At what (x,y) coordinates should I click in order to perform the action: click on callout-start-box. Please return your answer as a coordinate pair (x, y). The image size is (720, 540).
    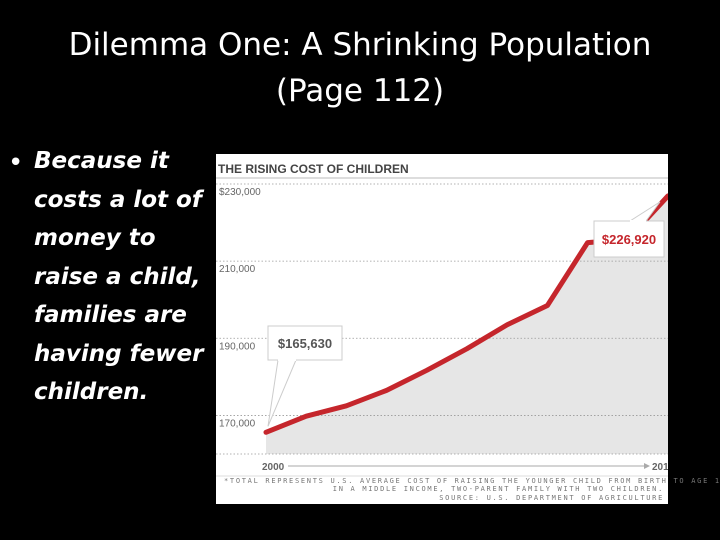
    Looking at the image, I should click on (305, 343).